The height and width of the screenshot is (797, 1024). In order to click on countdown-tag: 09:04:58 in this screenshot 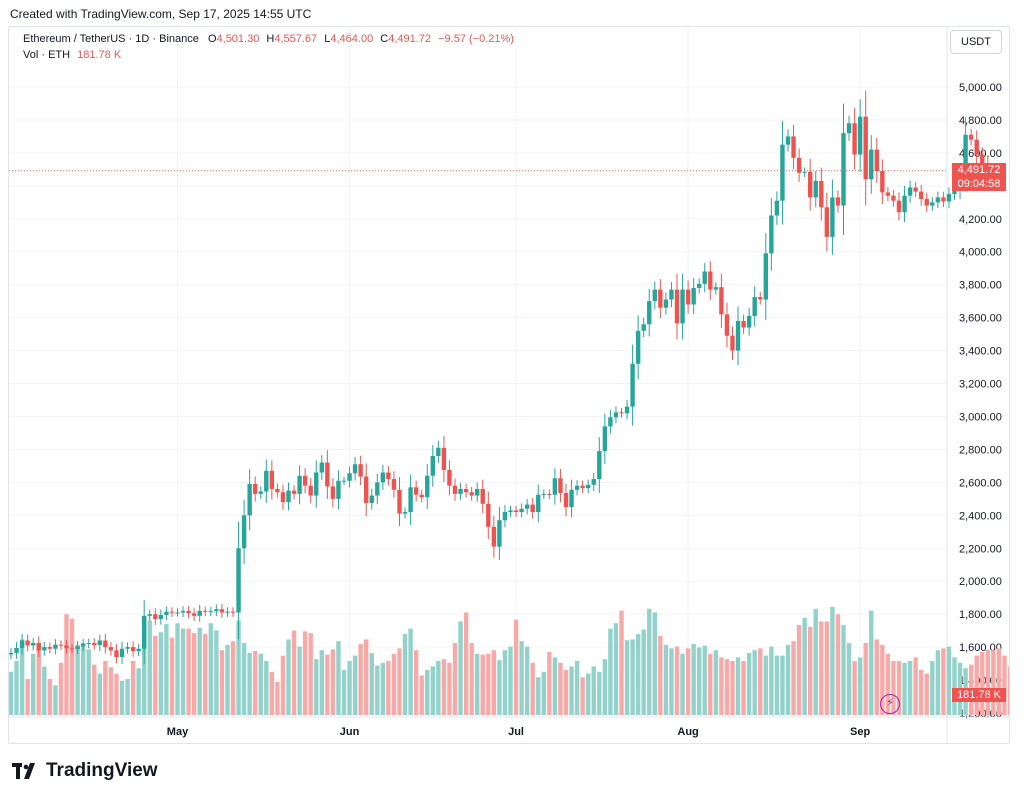, I will do `click(979, 184)`.